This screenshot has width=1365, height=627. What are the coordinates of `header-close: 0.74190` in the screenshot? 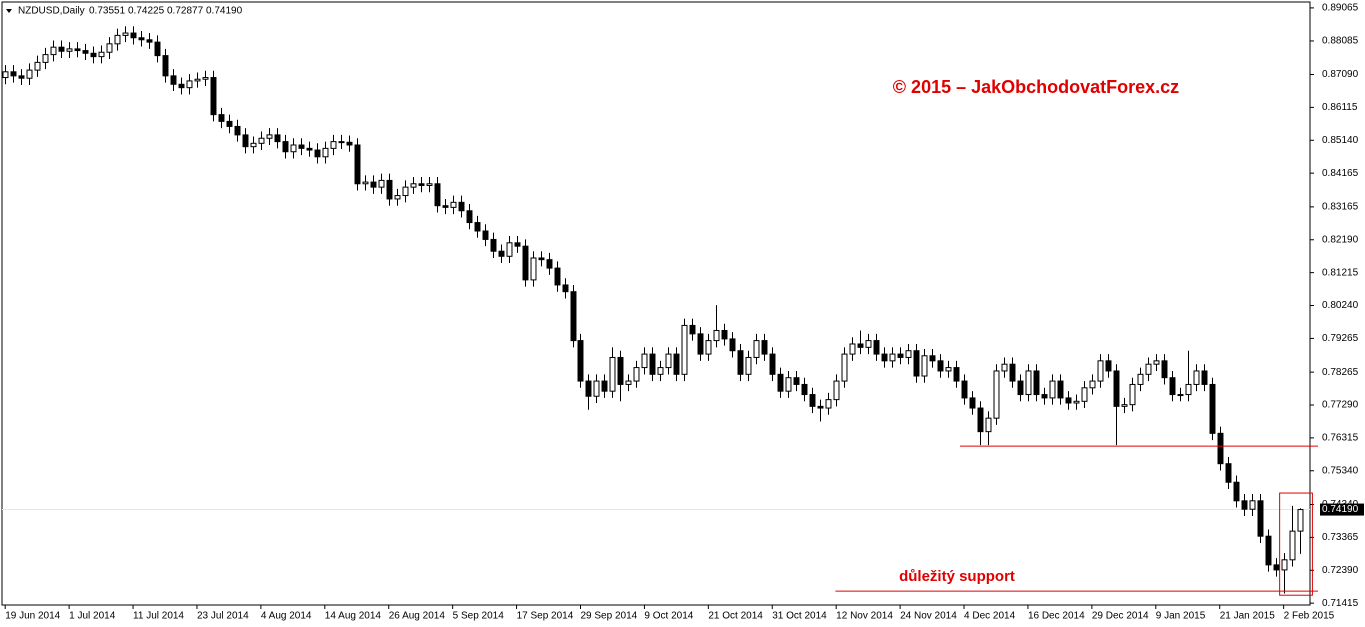 It's located at (224, 11).